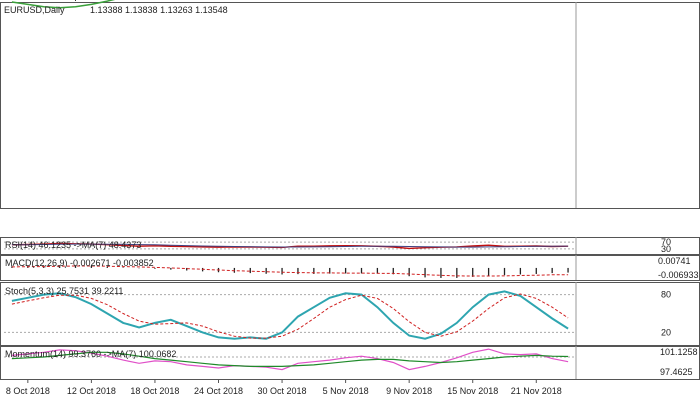 The image size is (700, 400). Describe the element at coordinates (64, 291) in the screenshot. I see `stoch-label: Stoch(5,3,3) 25.7531 39.2211` at that location.